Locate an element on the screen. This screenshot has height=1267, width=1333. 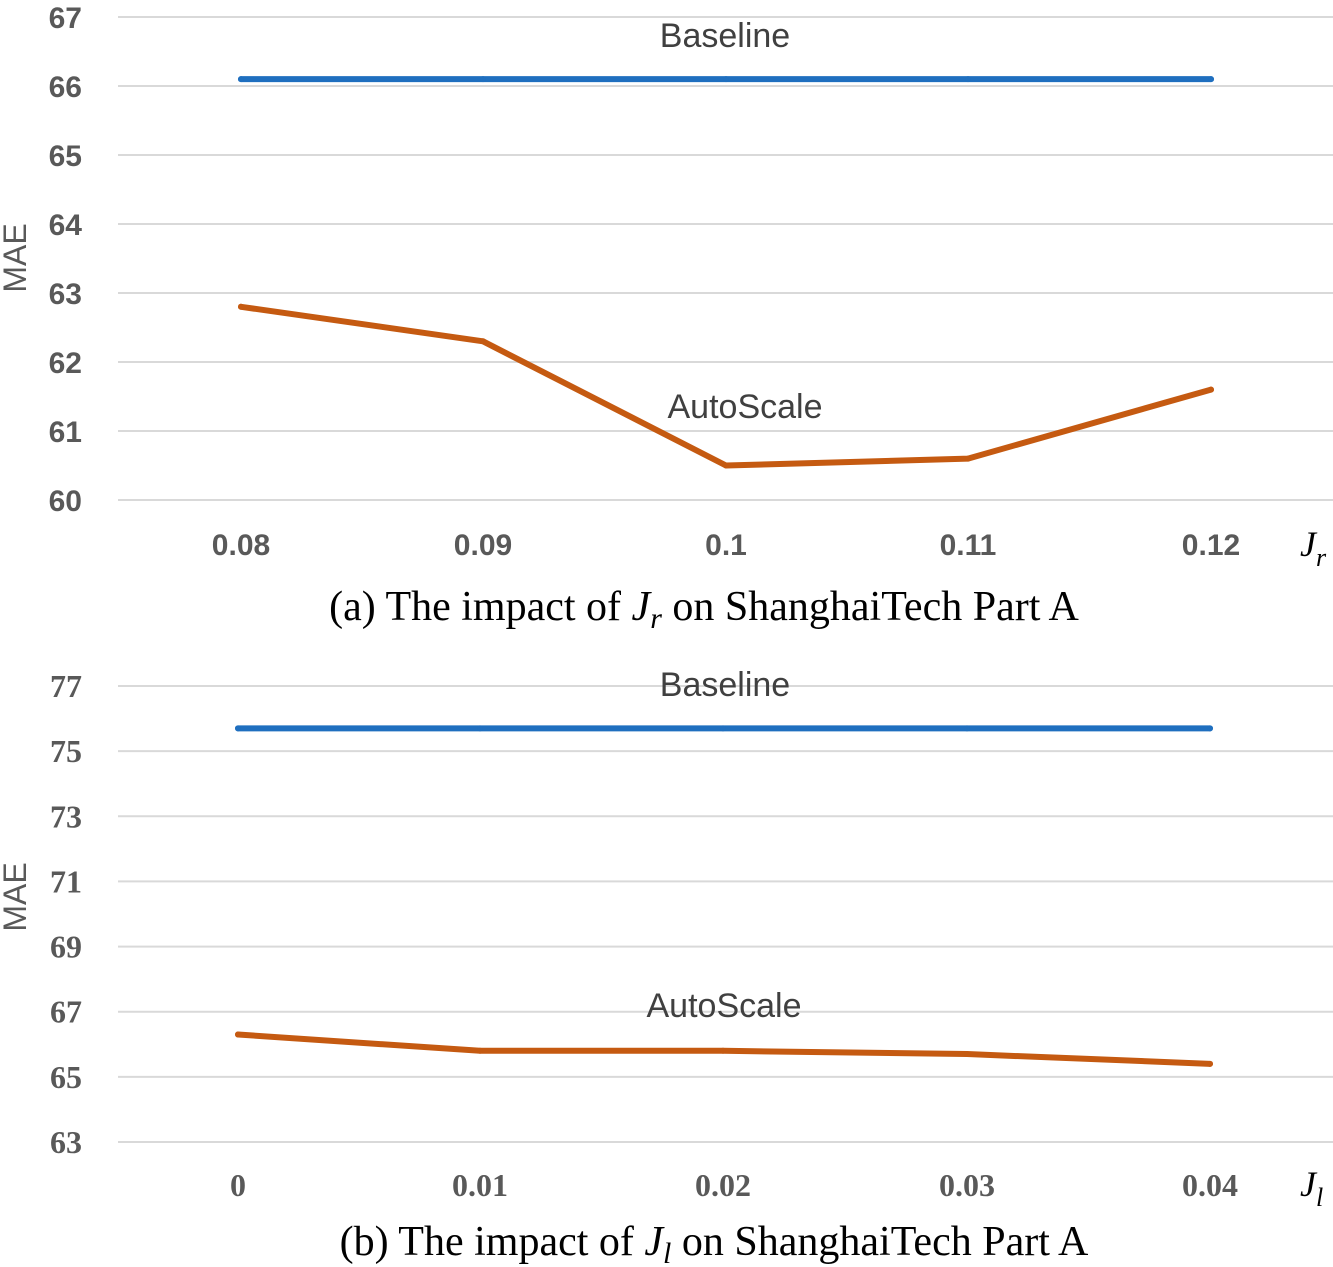
chart-a-autoscale-line is located at coordinates (726, 386).